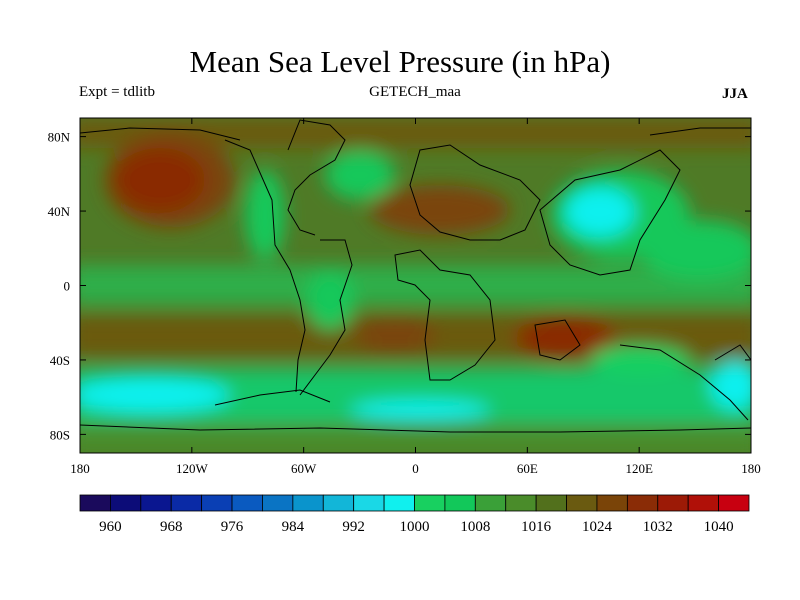  What do you see at coordinates (527, 468) in the screenshot?
I see `x-tick-label-4: 60E` at bounding box center [527, 468].